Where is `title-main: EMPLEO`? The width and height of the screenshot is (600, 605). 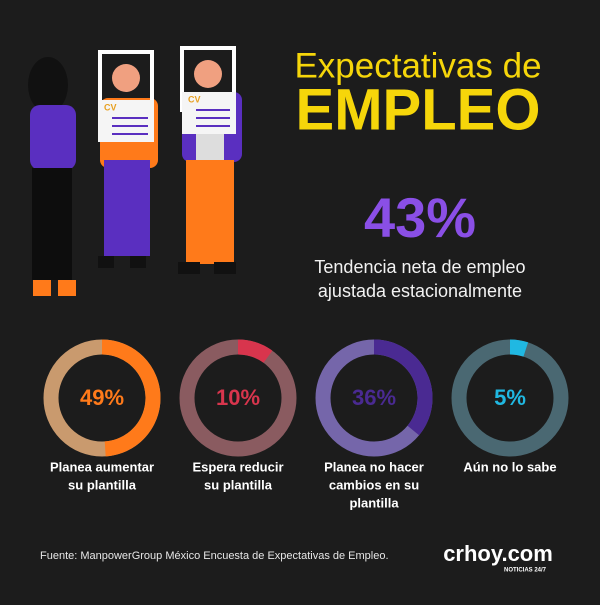
title-main: EMPLEO is located at coordinates (418, 109).